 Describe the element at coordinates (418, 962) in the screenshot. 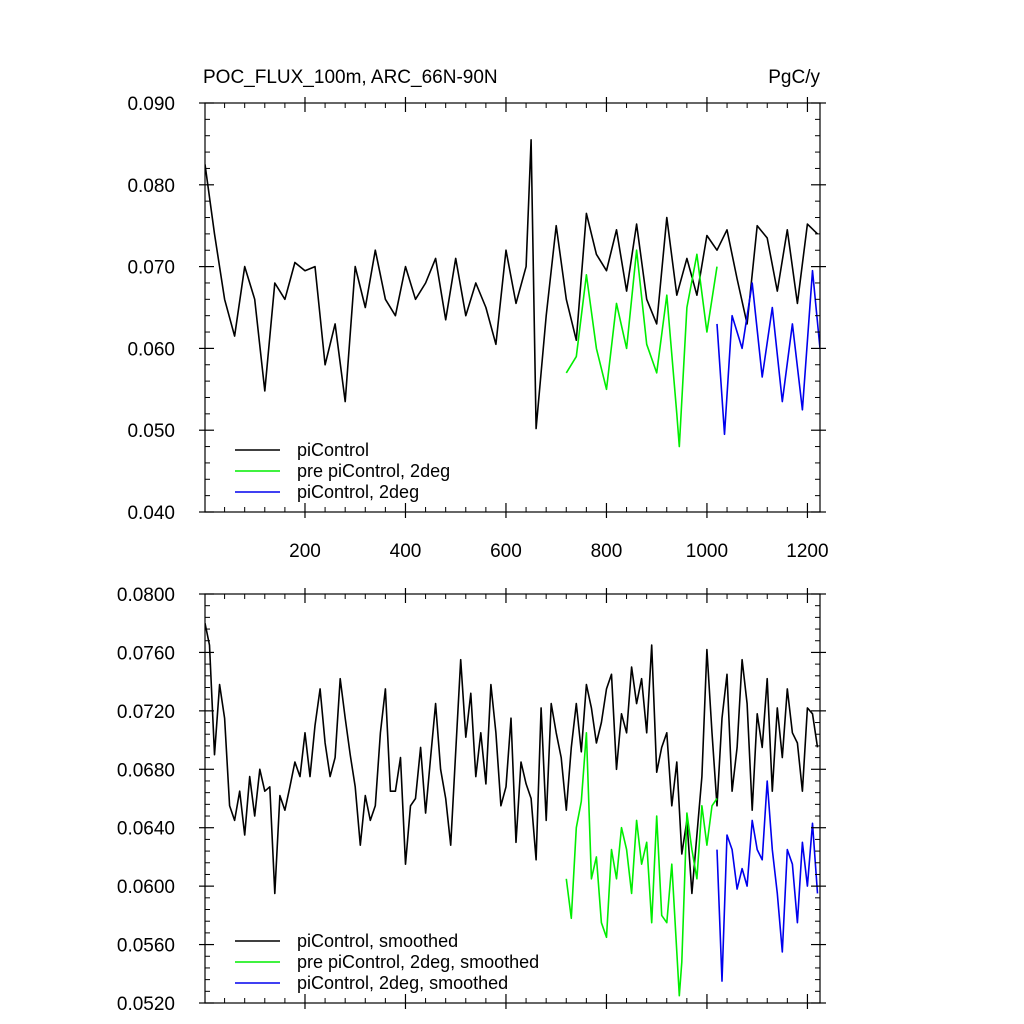

I see `legend-label-1: pre piControl, 2deg, smoothed` at that location.